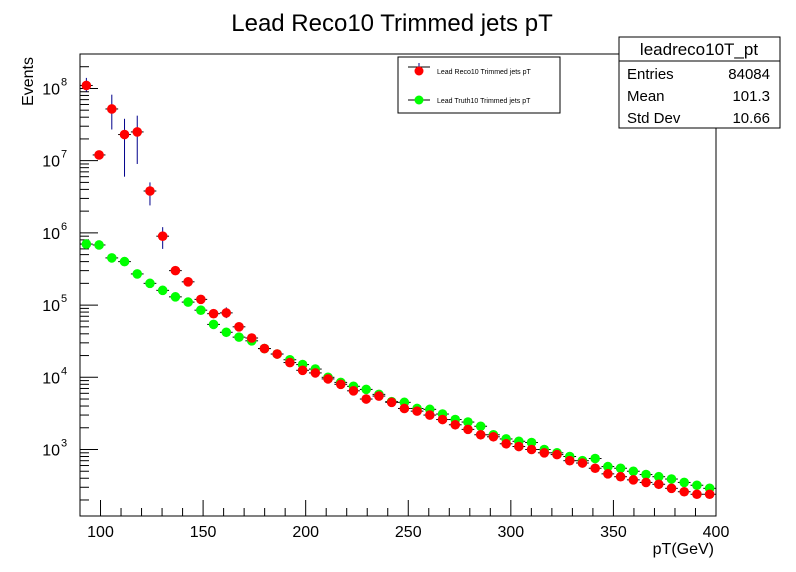 This screenshot has width=796, height=572. Describe the element at coordinates (28, 81) in the screenshot. I see `y-axis-label: Events` at that location.